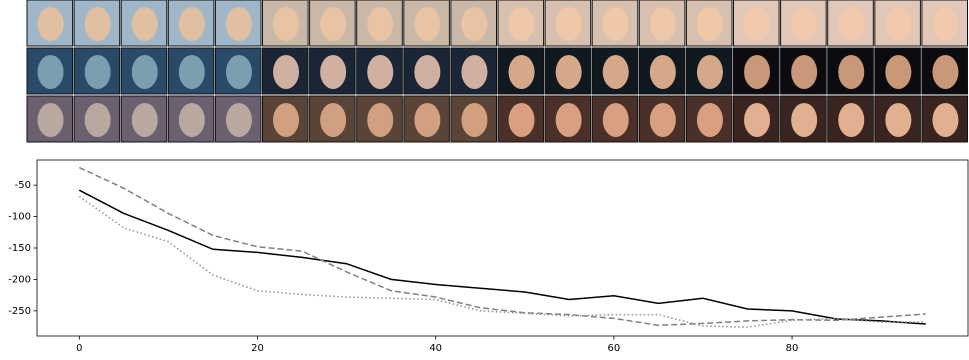 This screenshot has width=969, height=360. What do you see at coordinates (792, 348) in the screenshot?
I see `x-tick-label: 80` at bounding box center [792, 348].